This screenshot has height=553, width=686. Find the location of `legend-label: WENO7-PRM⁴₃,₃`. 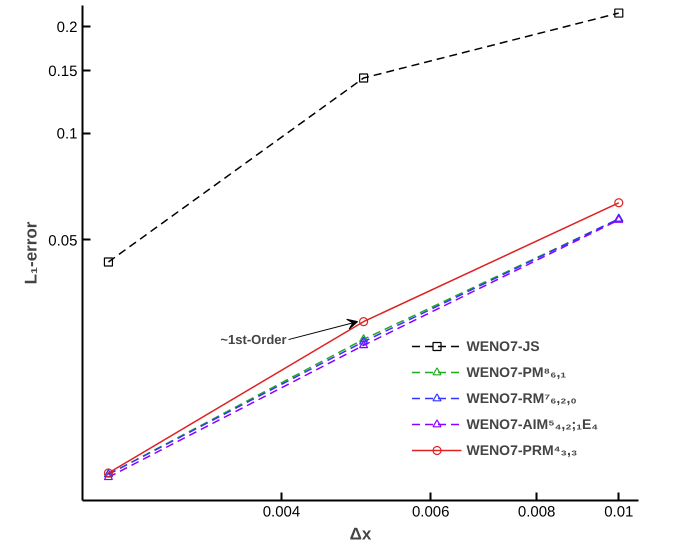

legend-label: WENO7-PRM⁴₃,₃ is located at coordinates (522, 450).